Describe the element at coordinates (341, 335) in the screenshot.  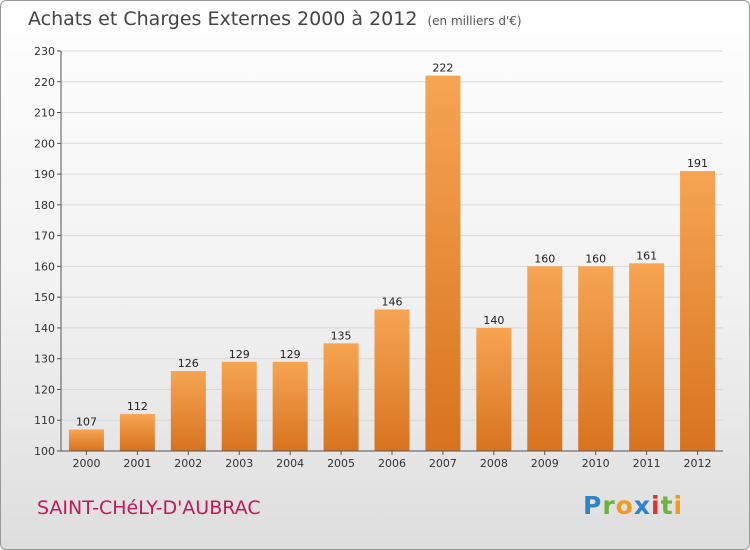
I see `data-label: 135` at that location.